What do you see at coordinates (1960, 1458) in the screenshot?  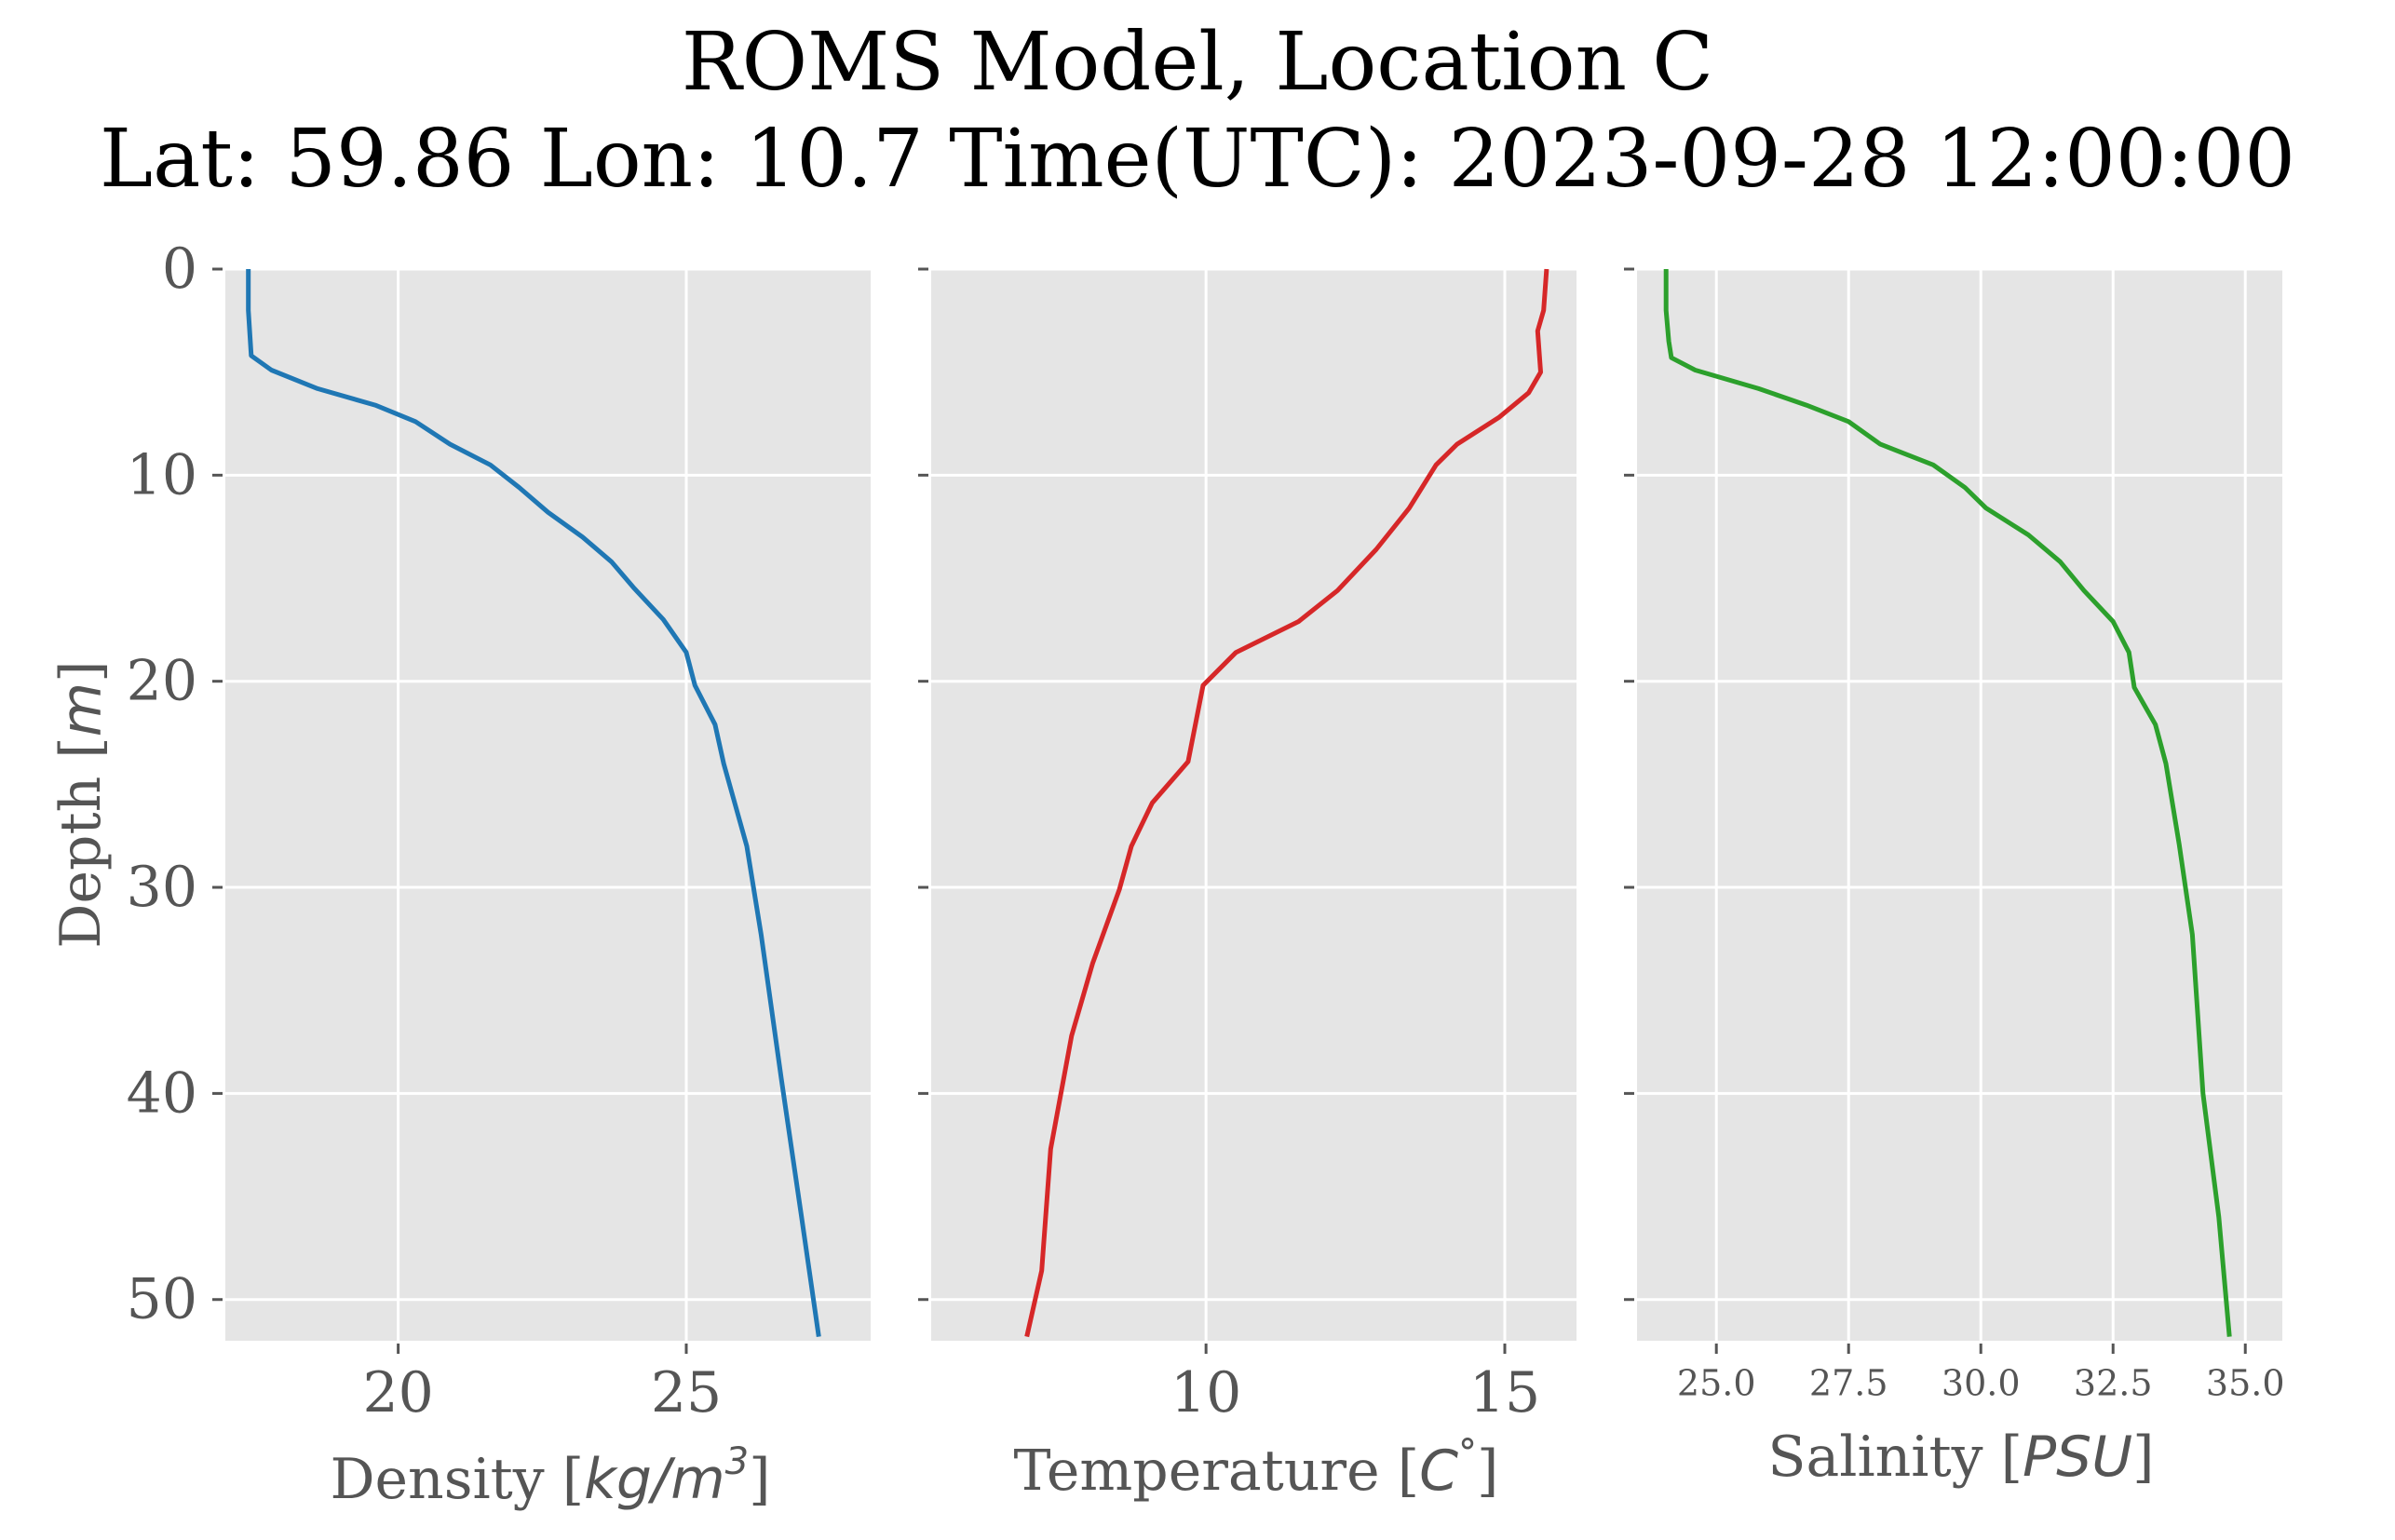 I see `salinity-x-axis-label: Salinity [PSU]` at bounding box center [1960, 1458].